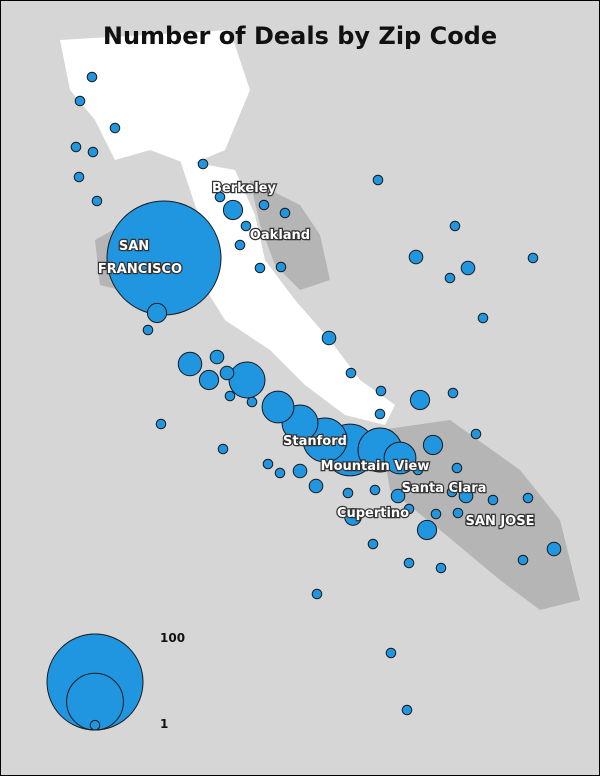 Image resolution: width=600 pixels, height=776 pixels. Describe the element at coordinates (287, 292) in the screenshot. I see `bay-water` at that location.